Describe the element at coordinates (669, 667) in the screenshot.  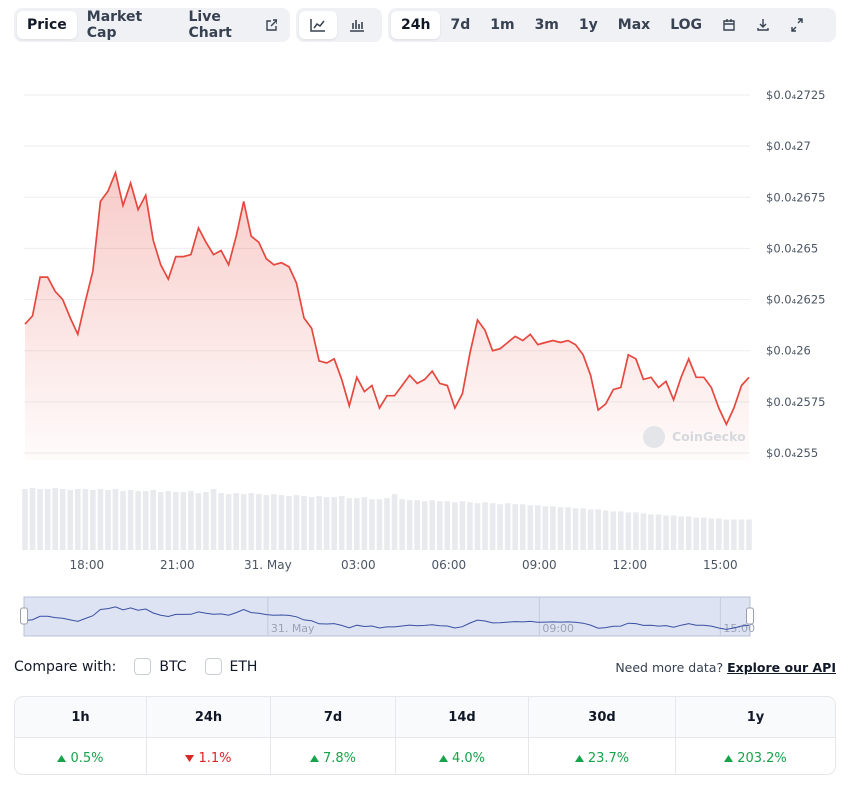
I see `api-prompt: Need more data?` at that location.